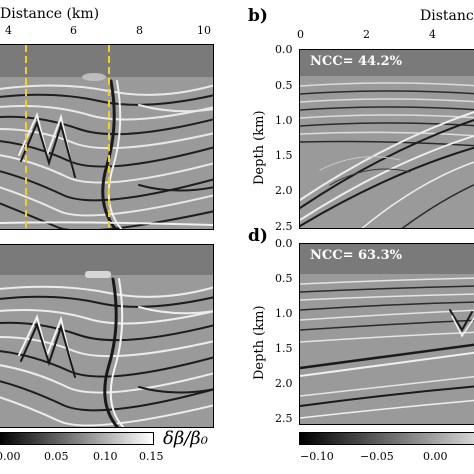 Image resolution: width=474 pixels, height=474 pixels. I want to click on panel-b-ytick: 2.0, so click(284, 190).